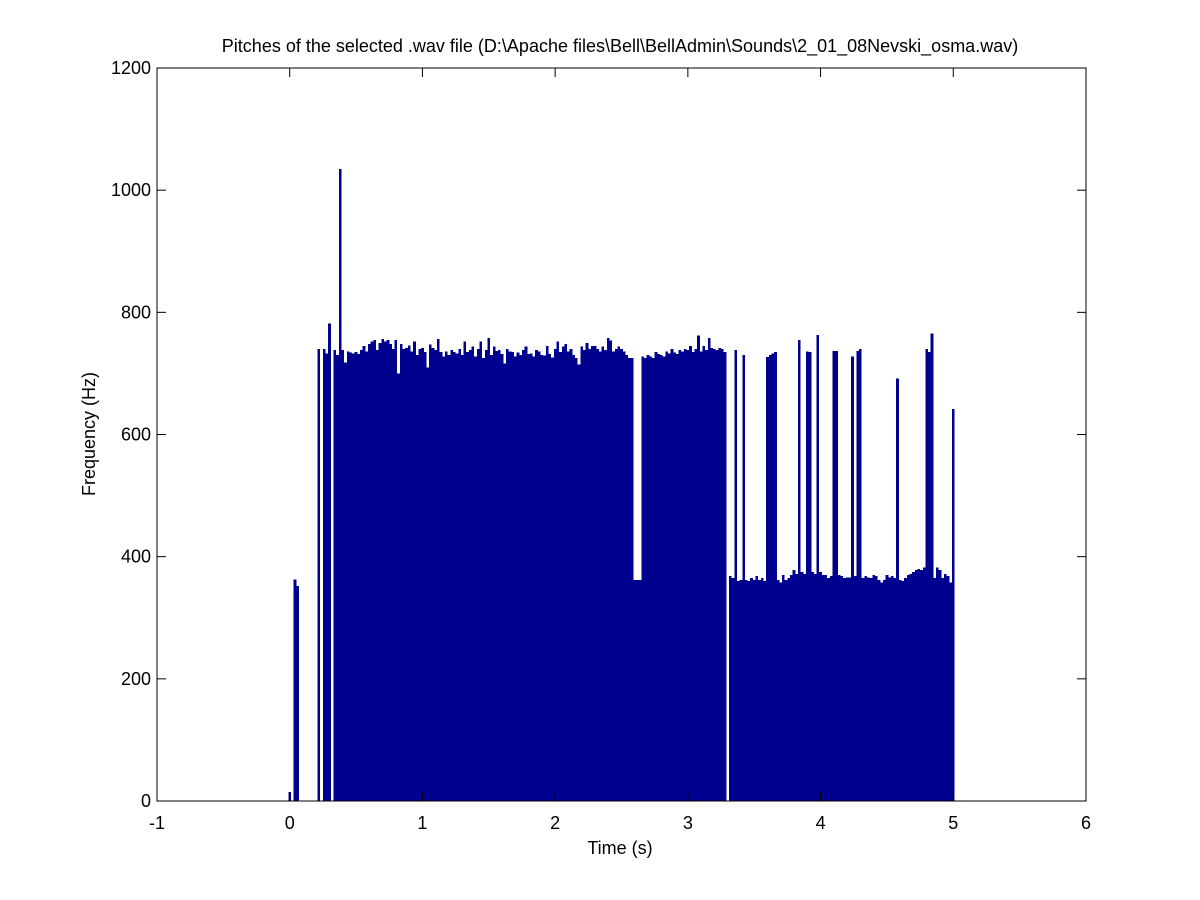  I want to click on x-tick-label: 6, so click(1086, 823).